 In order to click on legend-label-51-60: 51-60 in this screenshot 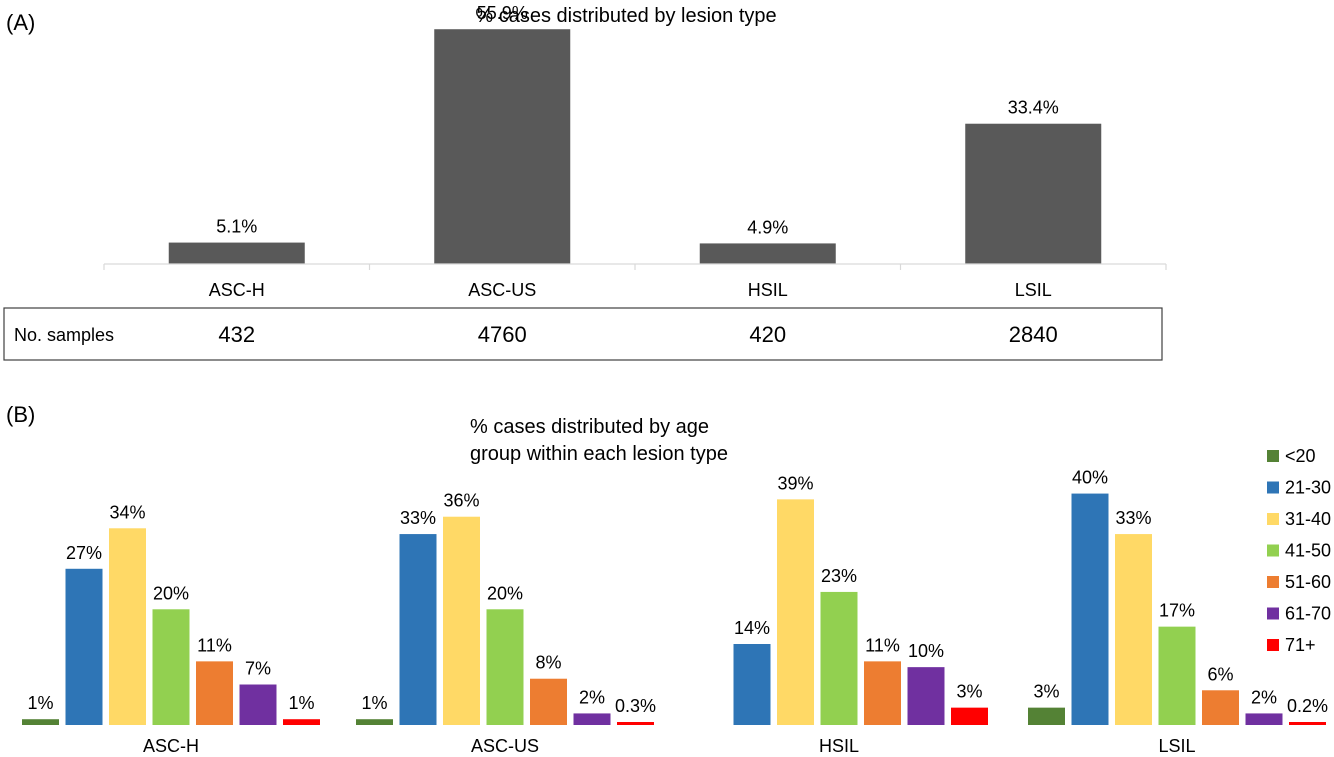, I will do `click(1308, 582)`.